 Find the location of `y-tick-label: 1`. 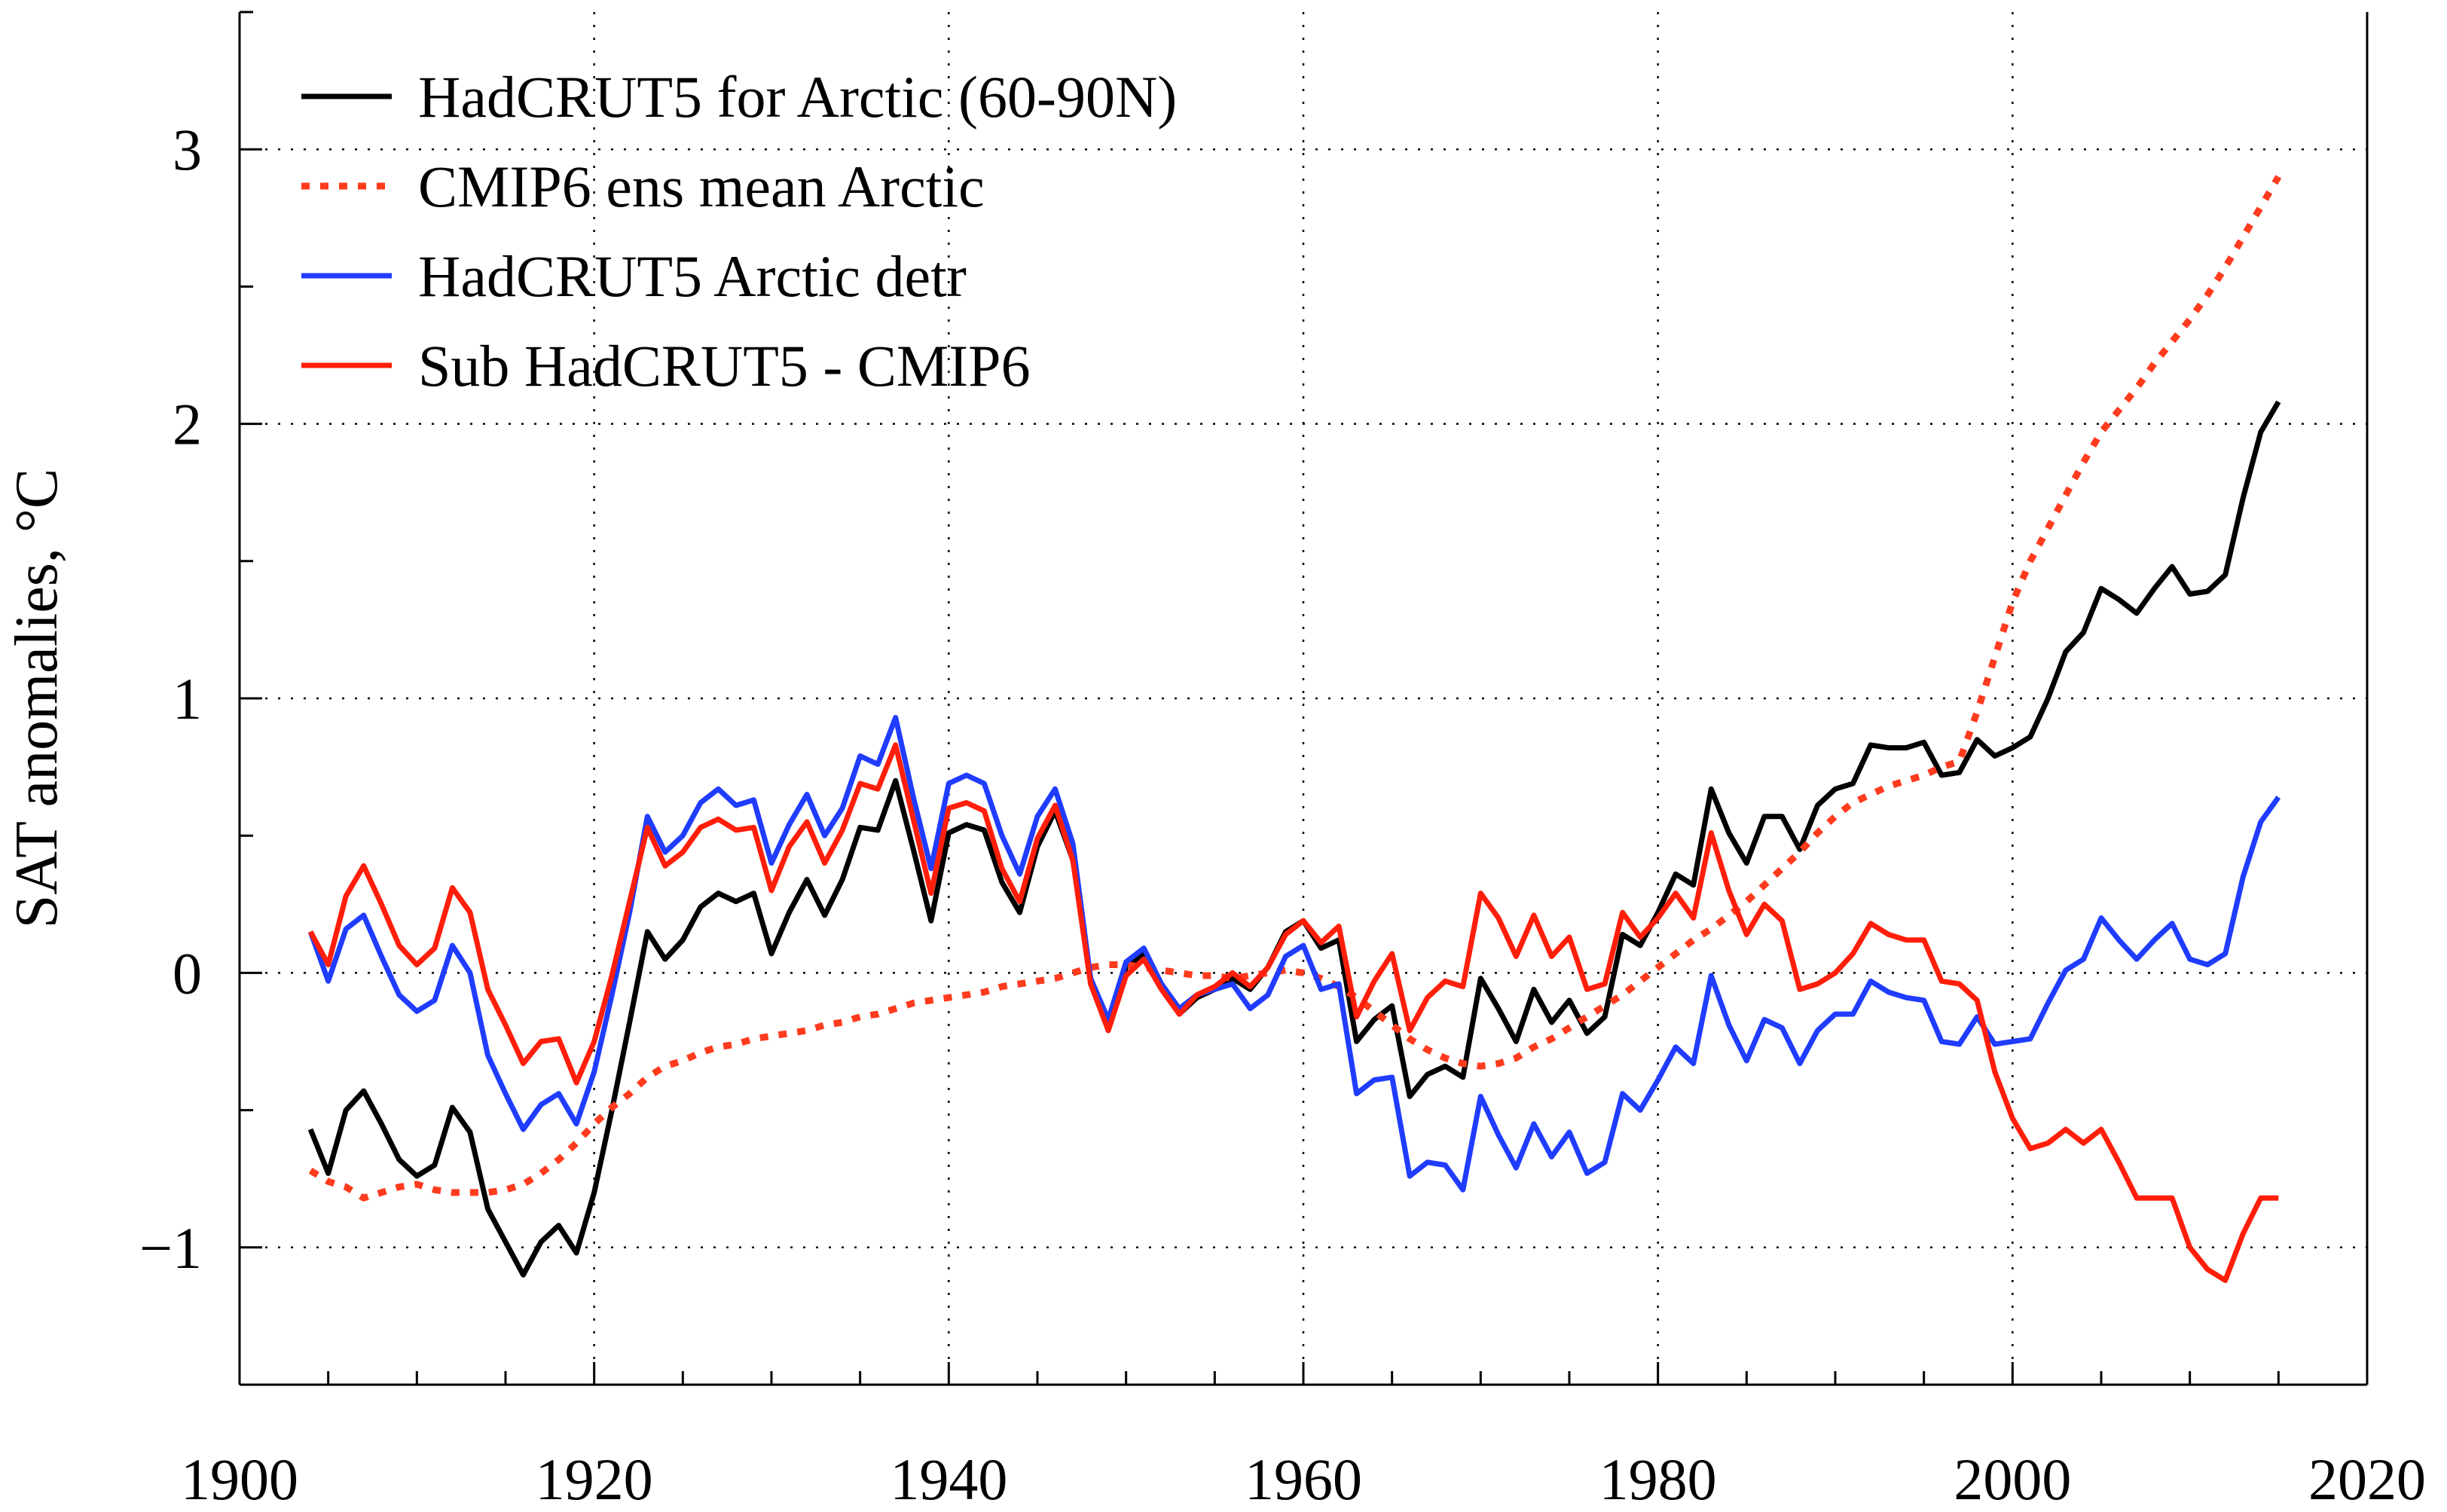

y-tick-label: 1 is located at coordinates (187, 699).